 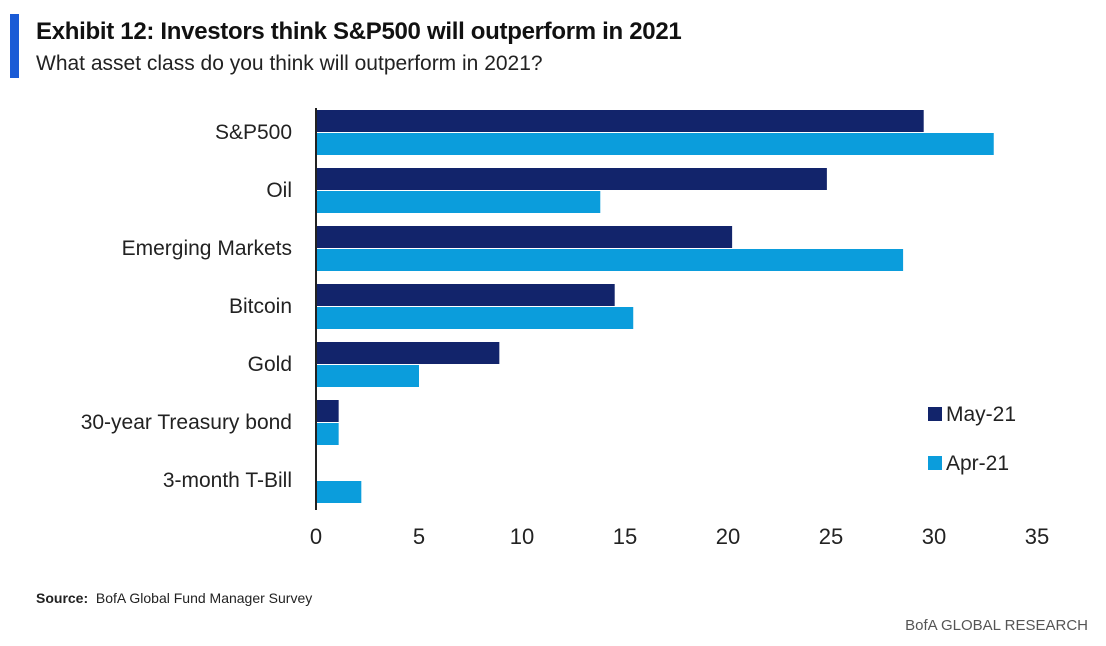 What do you see at coordinates (831, 536) in the screenshot?
I see `x-tick-label: 25` at bounding box center [831, 536].